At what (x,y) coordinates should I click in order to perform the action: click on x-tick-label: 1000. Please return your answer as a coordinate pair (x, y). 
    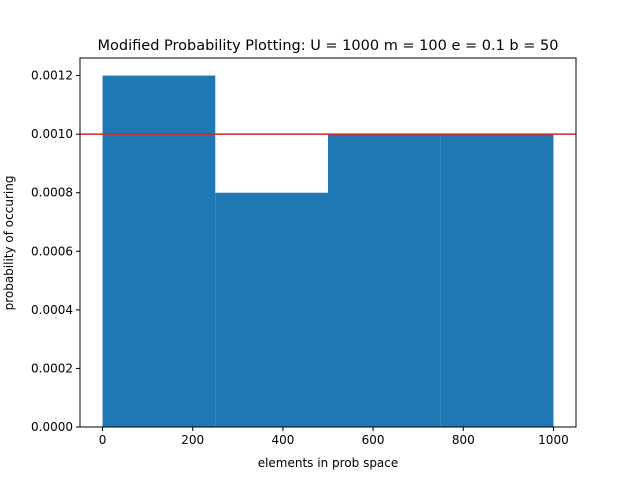
    Looking at the image, I should click on (553, 440).